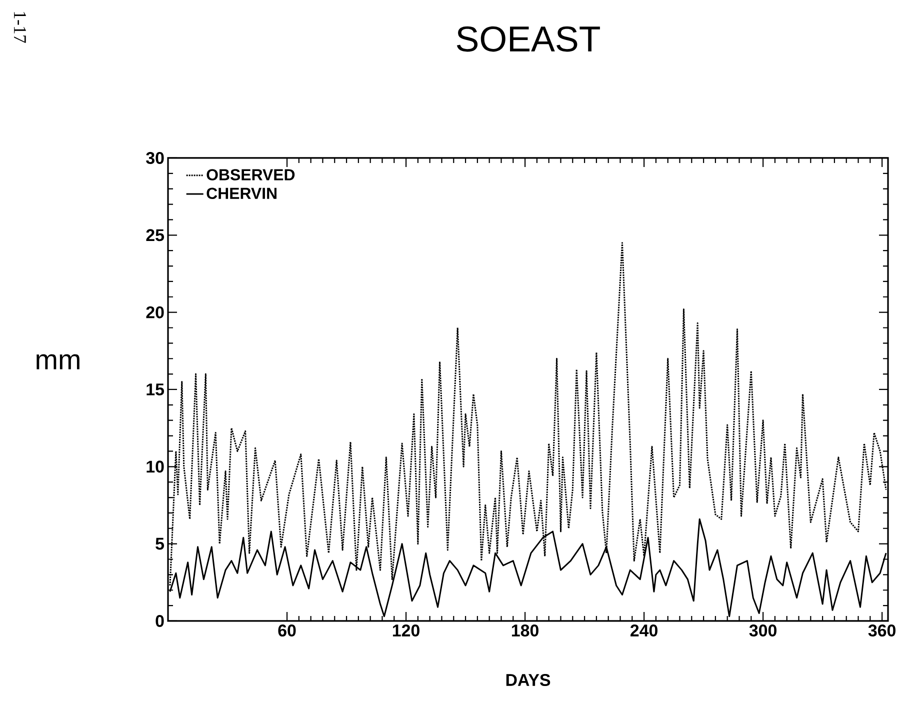 The image size is (908, 721). What do you see at coordinates (528, 39) in the screenshot?
I see `chart-title: SOEAST` at bounding box center [528, 39].